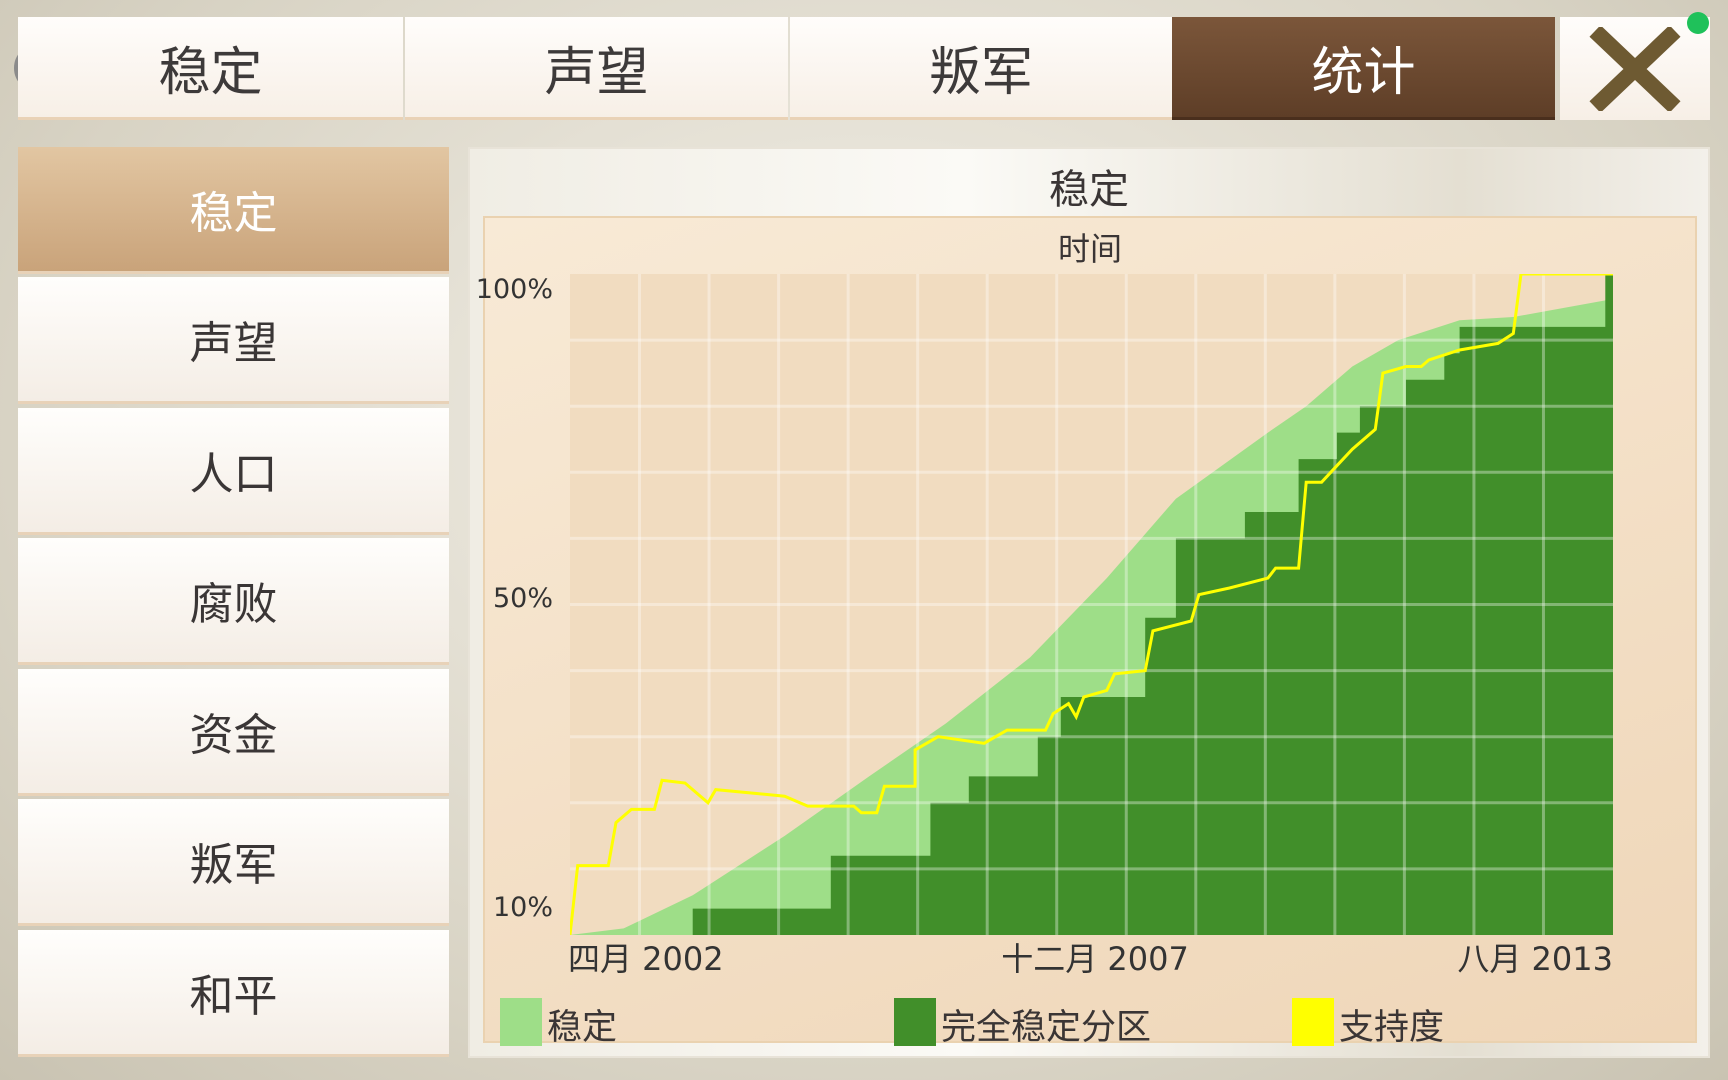 This screenshot has width=1728, height=1080. Describe the element at coordinates (233, 340) in the screenshot. I see `sidebar-item-prestige: 声望` at that location.